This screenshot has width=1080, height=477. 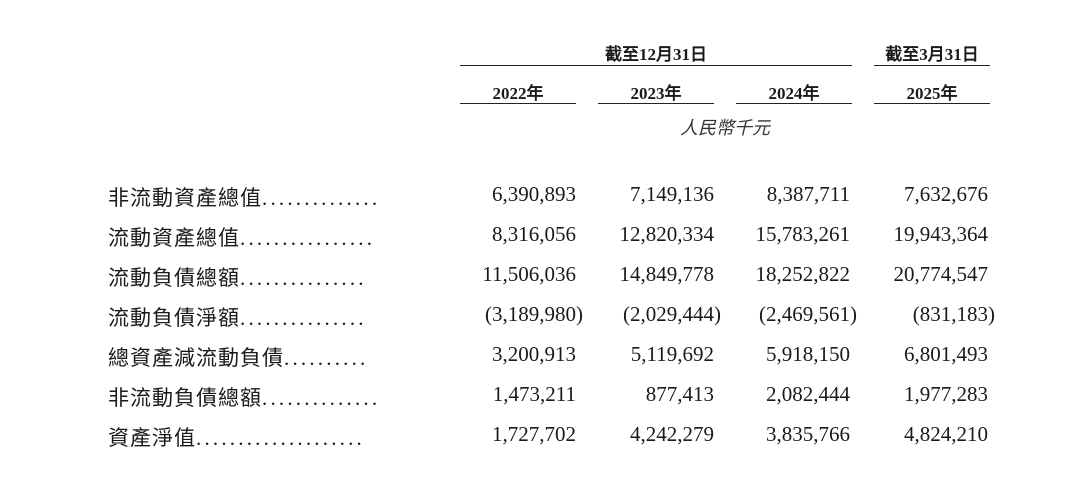 I want to click on cell-r5-2025: 6,801,493, so click(x=946, y=354).